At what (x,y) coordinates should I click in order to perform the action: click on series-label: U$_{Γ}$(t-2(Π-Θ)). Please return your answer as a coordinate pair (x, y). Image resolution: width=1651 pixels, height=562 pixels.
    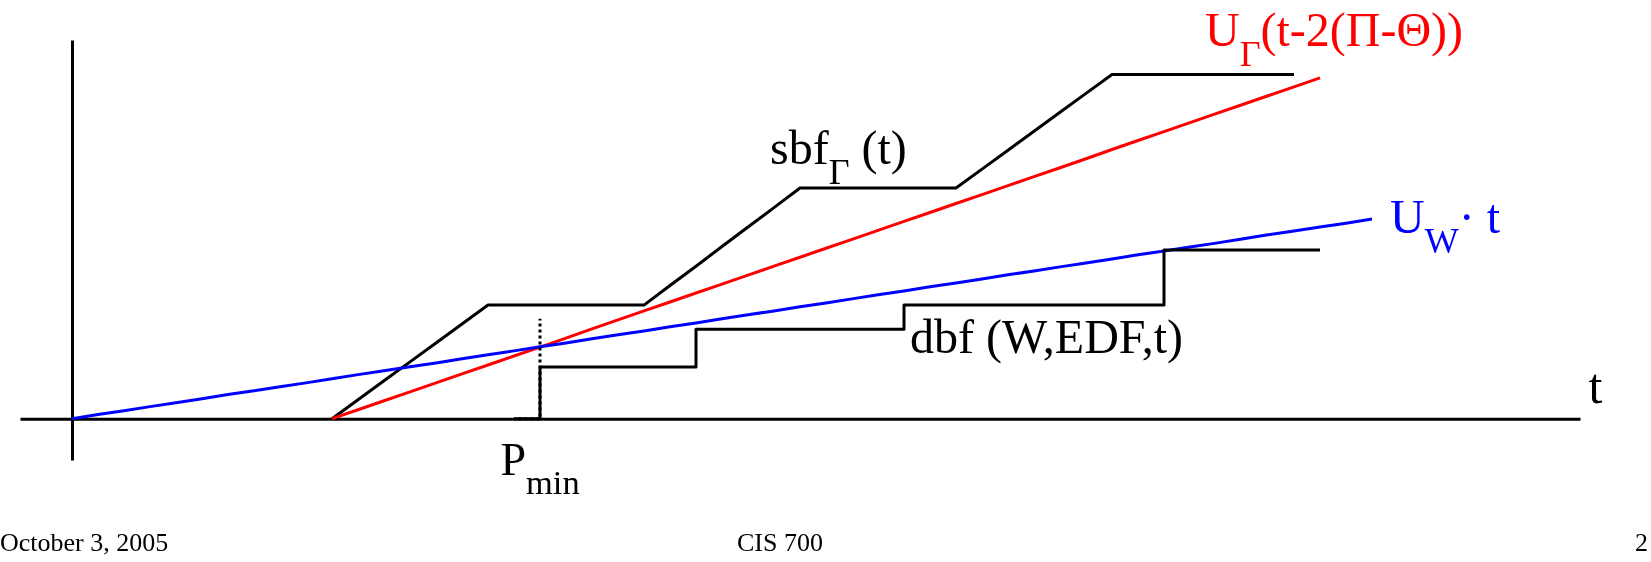
    Looking at the image, I should click on (1334, 38).